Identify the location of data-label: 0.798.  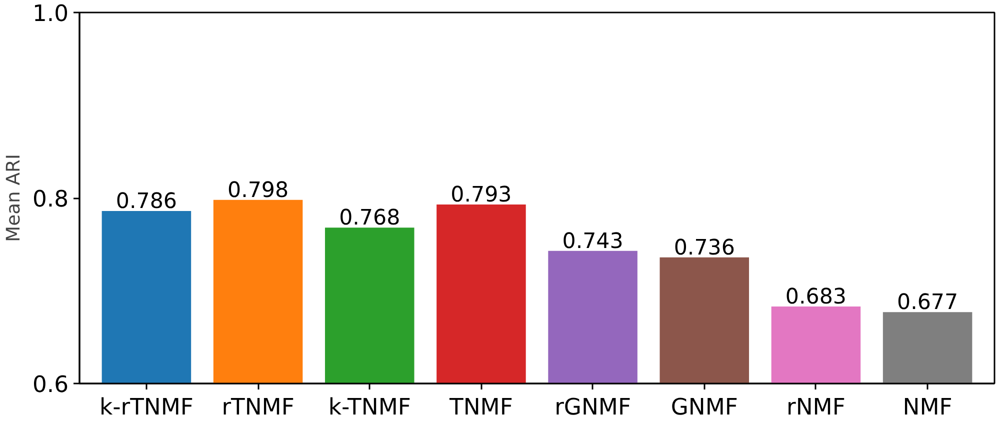
(258, 190).